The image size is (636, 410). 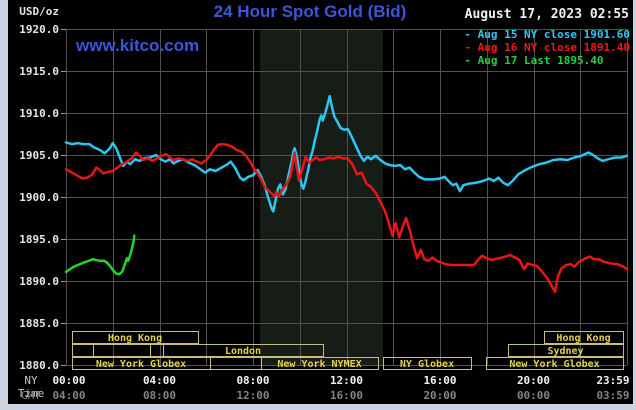 I want to click on x-tick-label-gmt: 16:00, so click(x=346, y=395).